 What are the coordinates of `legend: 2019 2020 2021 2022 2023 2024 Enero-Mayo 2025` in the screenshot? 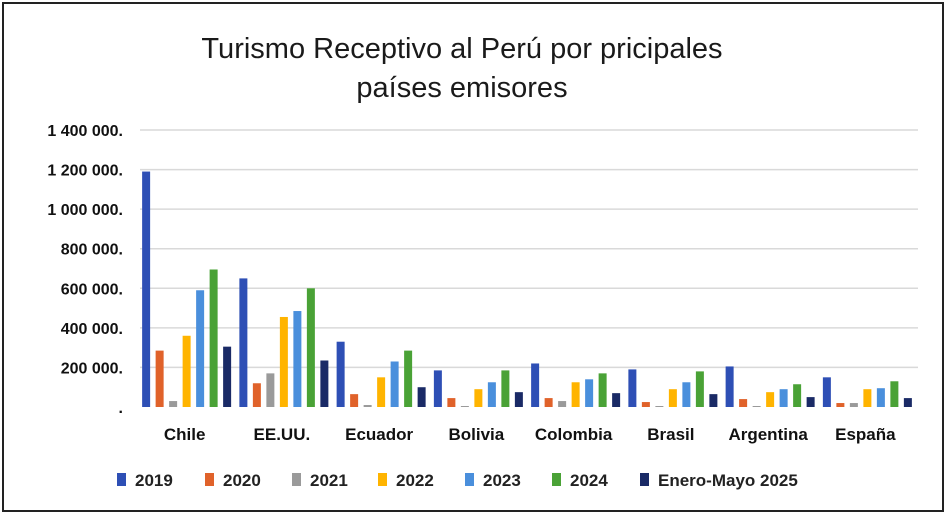 It's located at (457, 480).